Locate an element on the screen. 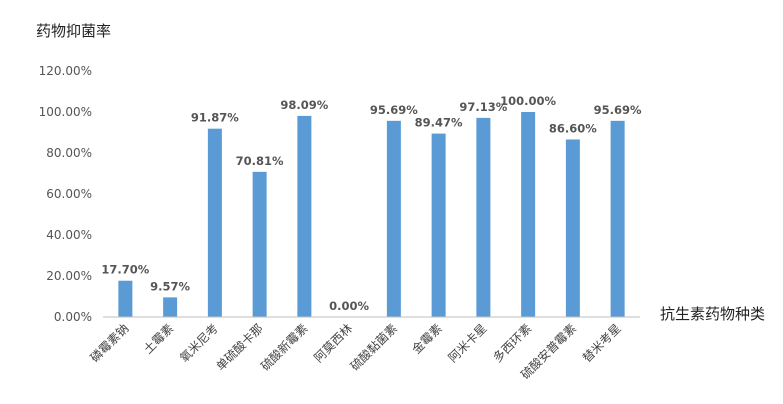 The width and height of the screenshot is (783, 404). bar-data-label: 100.00% is located at coordinates (528, 101).